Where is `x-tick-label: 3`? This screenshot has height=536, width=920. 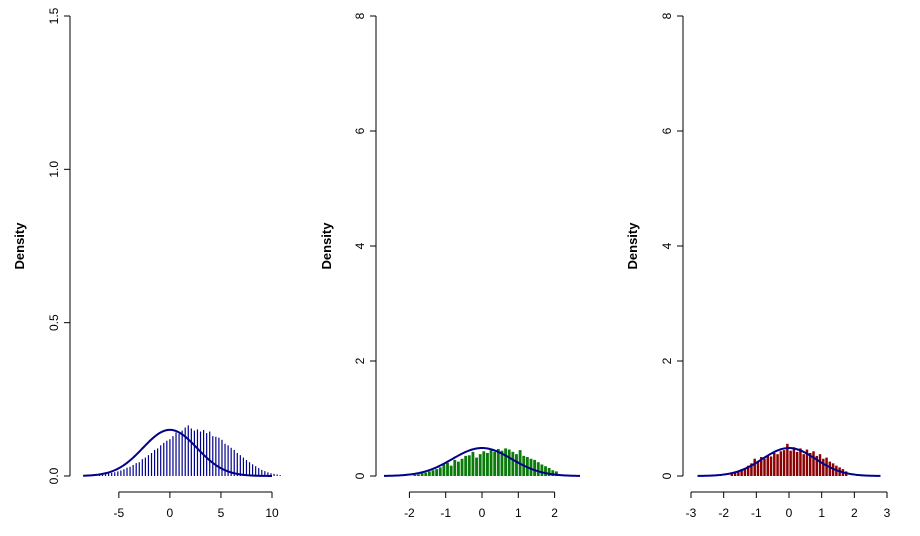
x-tick-label: 3 is located at coordinates (887, 513).